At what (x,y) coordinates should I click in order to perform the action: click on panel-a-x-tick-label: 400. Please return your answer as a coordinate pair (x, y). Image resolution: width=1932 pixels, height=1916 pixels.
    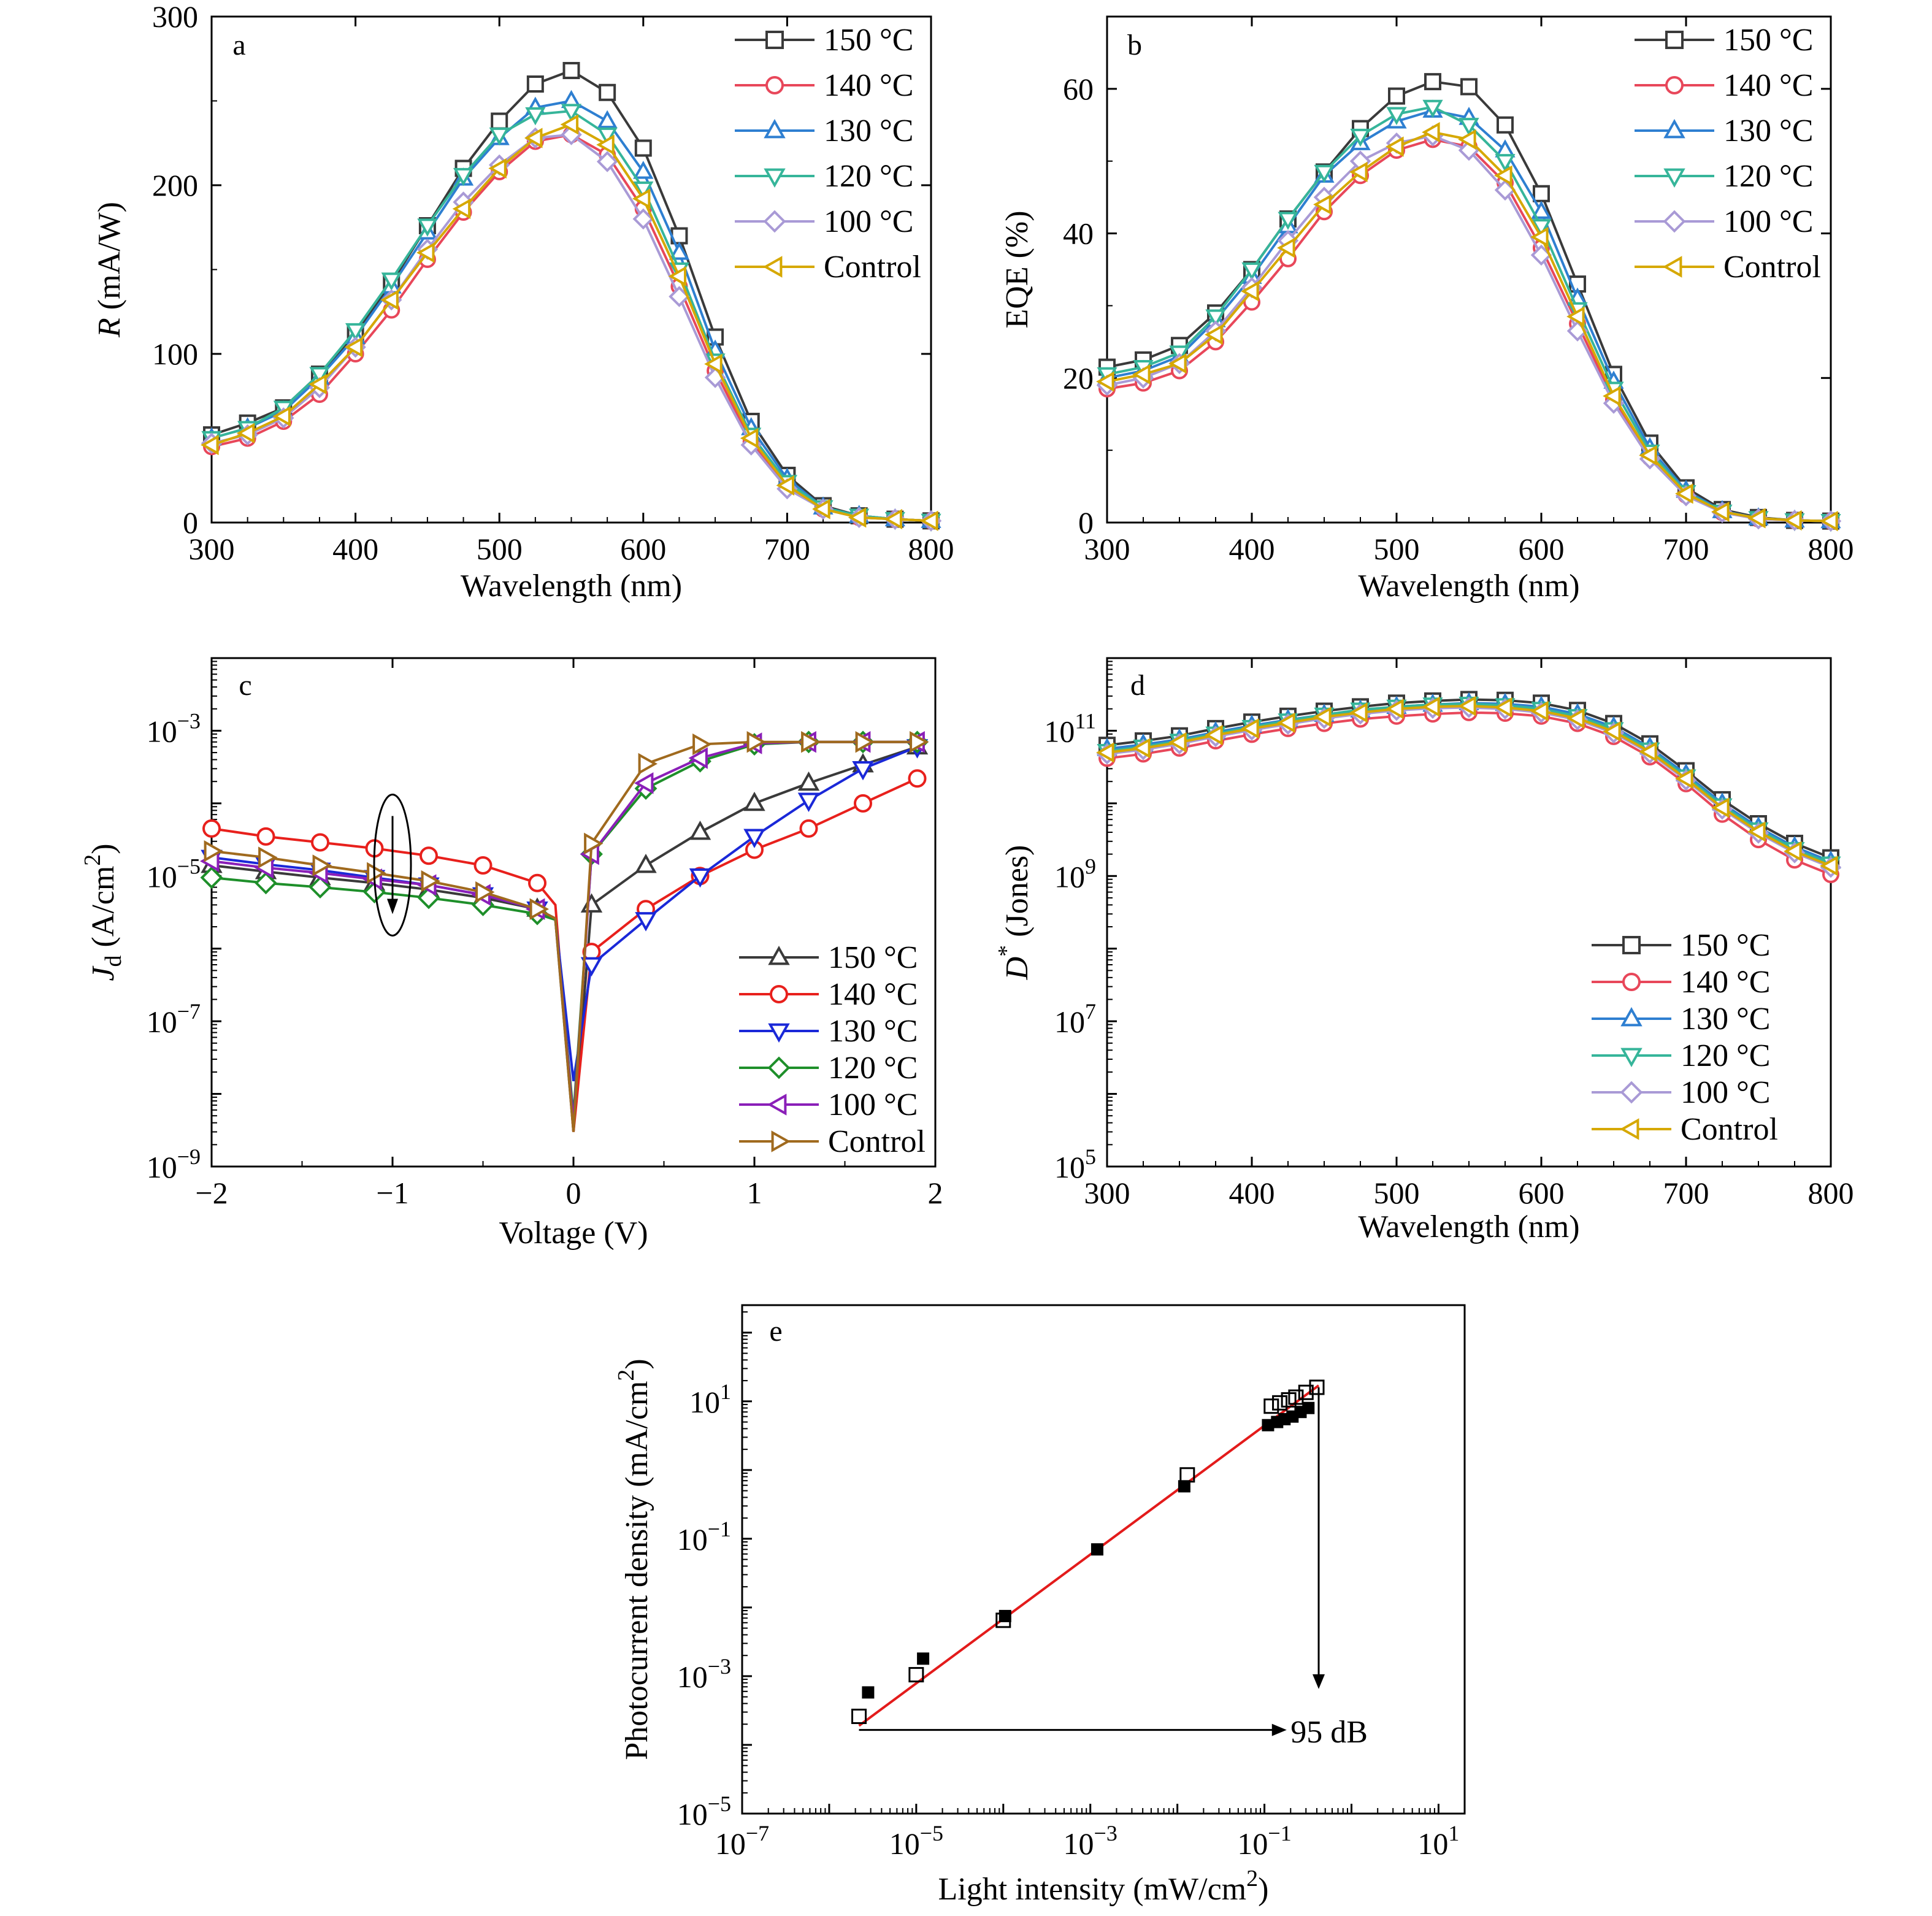
    Looking at the image, I should click on (355, 549).